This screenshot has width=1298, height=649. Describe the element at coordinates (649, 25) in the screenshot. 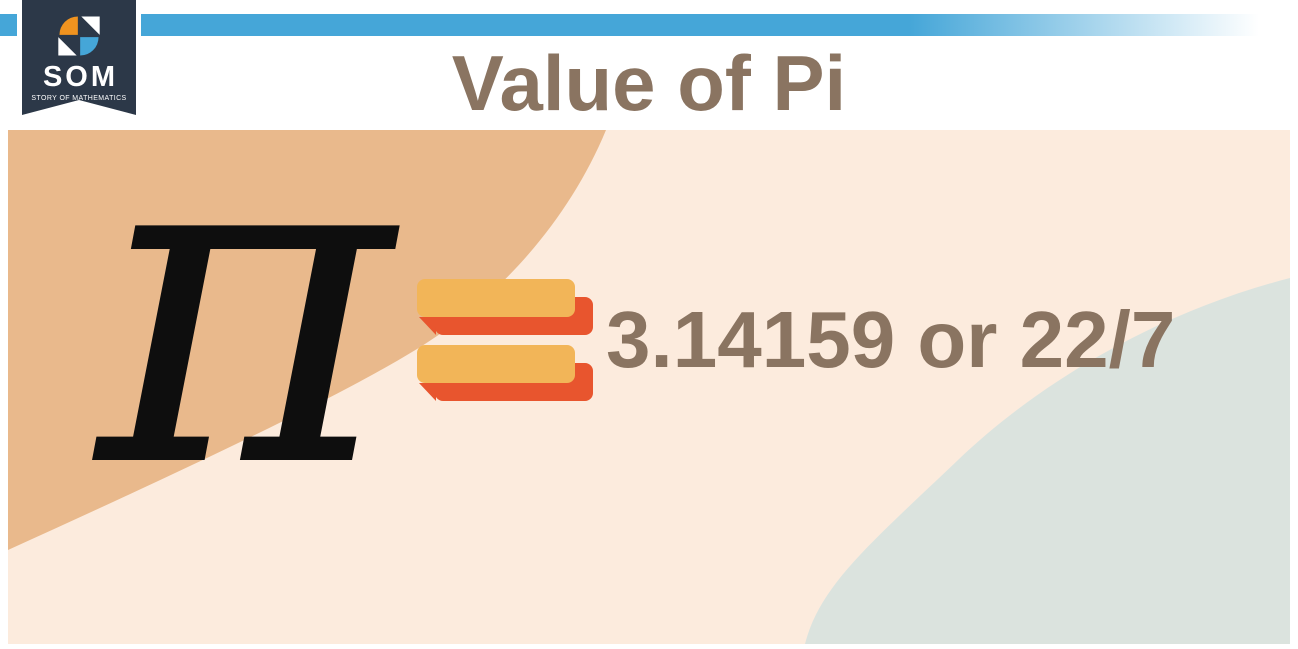

I see `top-accent-bar` at that location.